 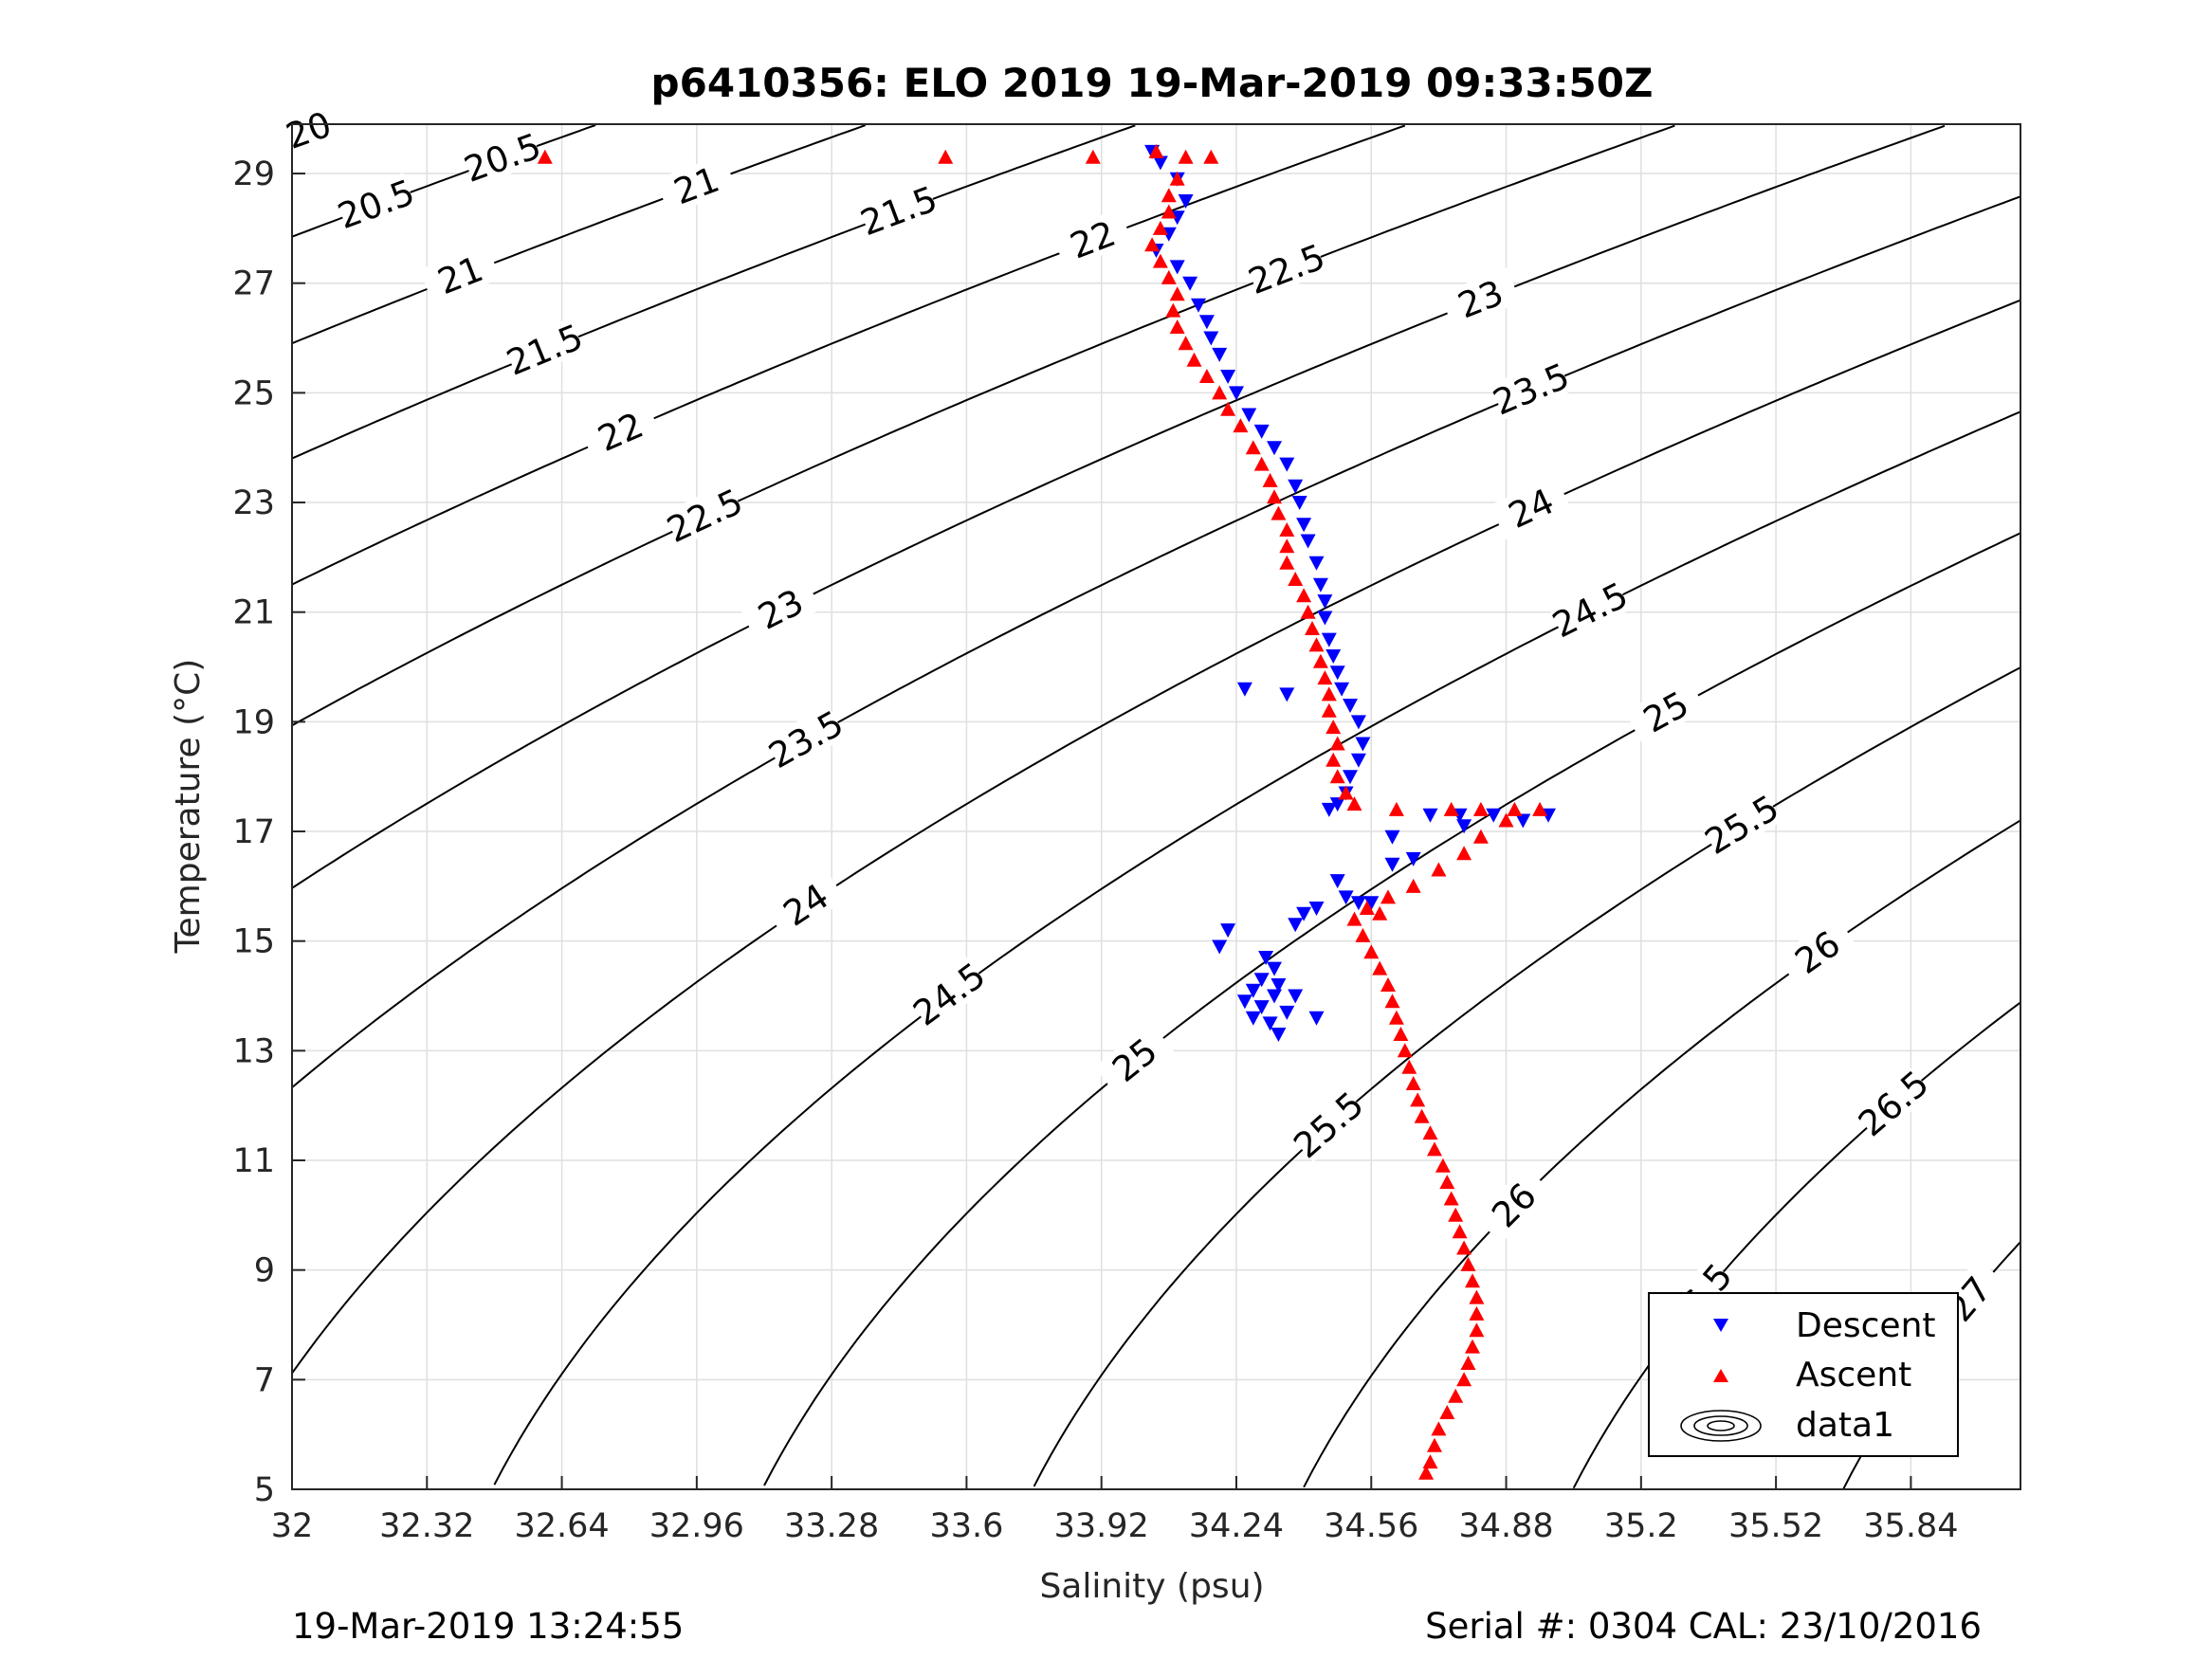 What do you see at coordinates (264, 1380) in the screenshot?
I see `y-tick-label: 7` at bounding box center [264, 1380].